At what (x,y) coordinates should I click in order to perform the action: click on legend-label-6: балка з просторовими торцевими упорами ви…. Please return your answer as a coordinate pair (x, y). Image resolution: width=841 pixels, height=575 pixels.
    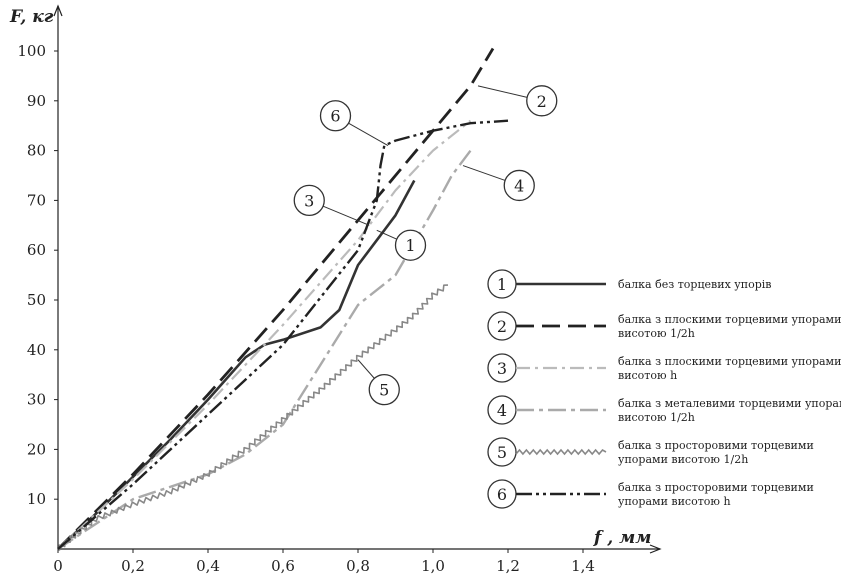
    Looking at the image, I should click on (716, 494).